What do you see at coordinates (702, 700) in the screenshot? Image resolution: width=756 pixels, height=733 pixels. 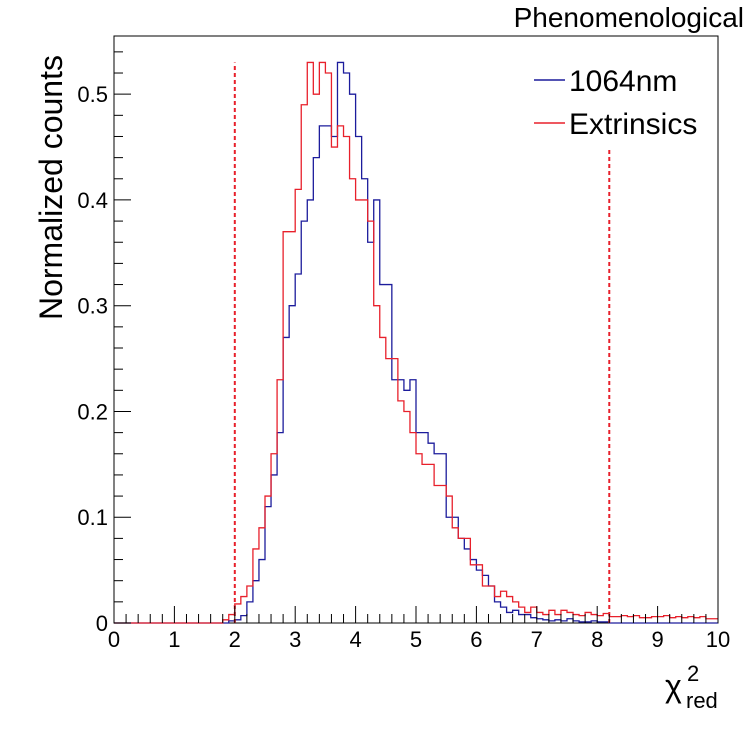 I see `x-axis-title-subscript: red` at bounding box center [702, 700].